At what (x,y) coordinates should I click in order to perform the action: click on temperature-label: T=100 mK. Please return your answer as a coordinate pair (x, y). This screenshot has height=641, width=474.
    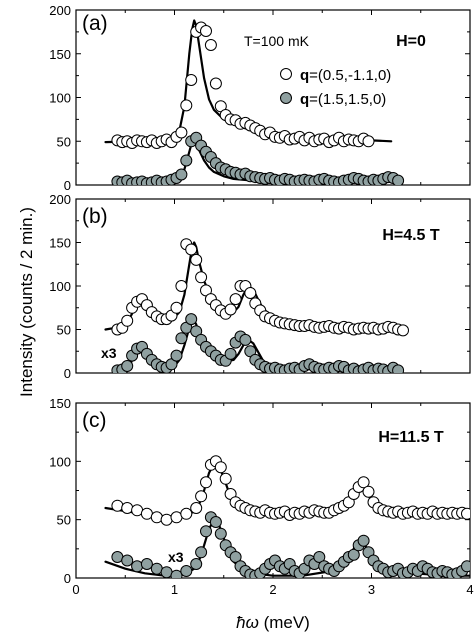
    Looking at the image, I should click on (277, 41).